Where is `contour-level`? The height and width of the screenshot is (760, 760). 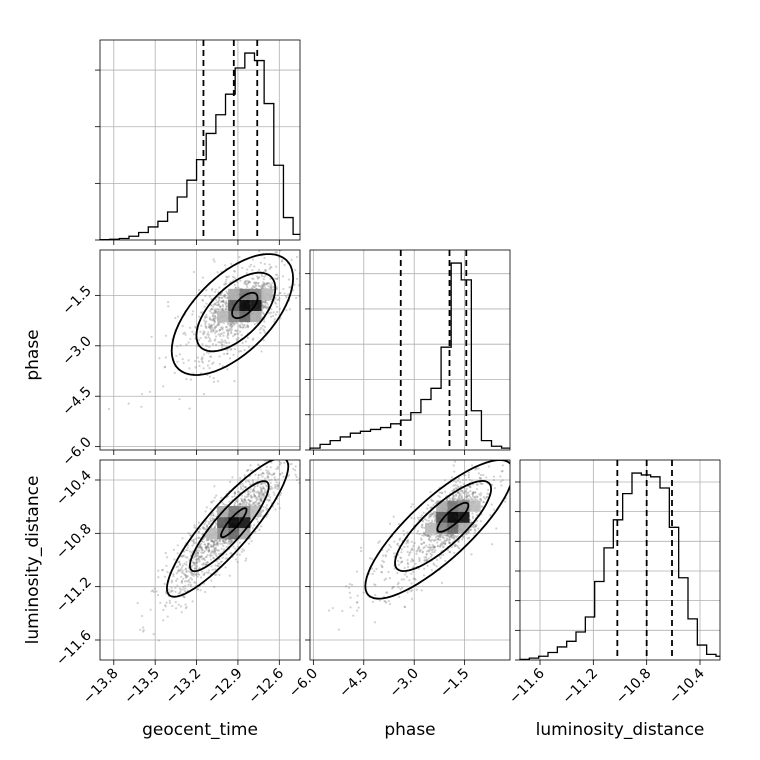
contour-level is located at coordinates (236, 312).